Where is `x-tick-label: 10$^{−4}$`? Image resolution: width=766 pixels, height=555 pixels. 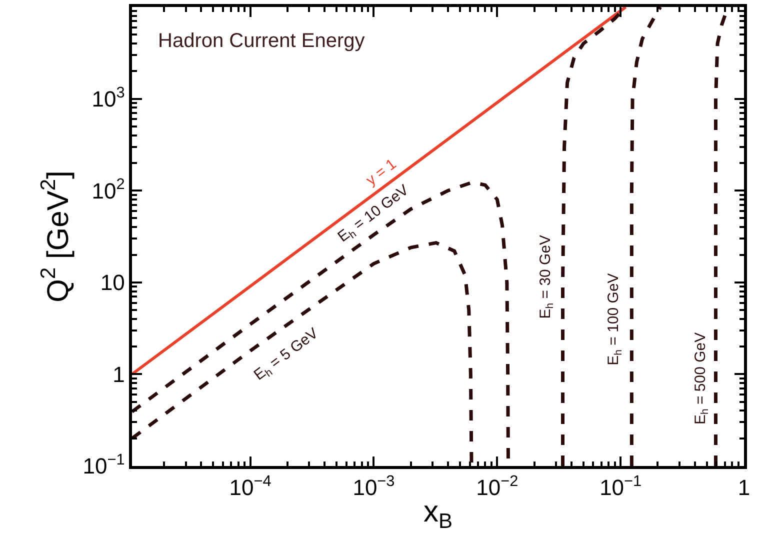
x-tick-label: 10$^{−4}$ is located at coordinates (250, 486).